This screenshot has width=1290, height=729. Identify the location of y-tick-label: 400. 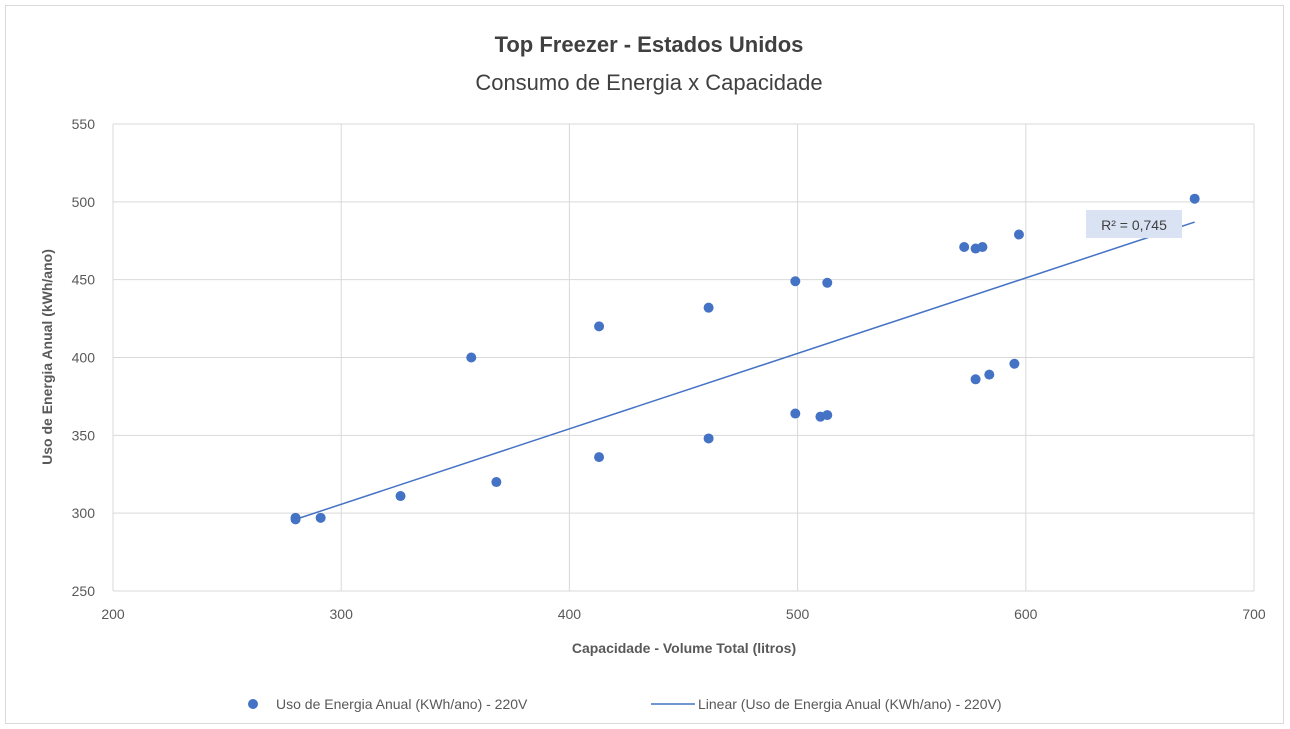
(84, 358).